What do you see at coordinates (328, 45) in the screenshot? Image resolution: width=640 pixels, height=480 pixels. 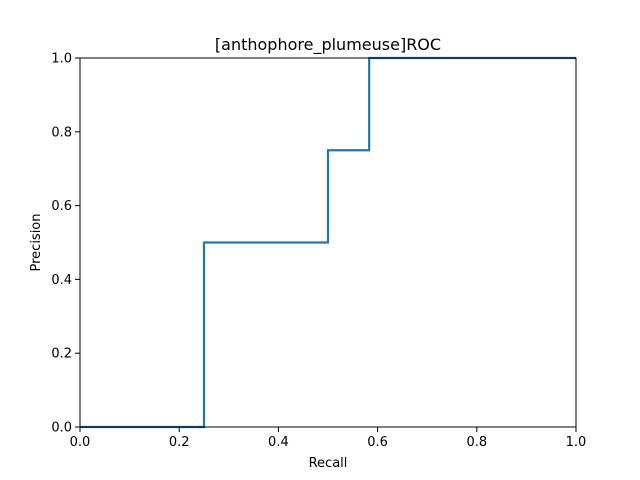 I see `chart-title: [anthophore_plumeuse]ROC` at bounding box center [328, 45].